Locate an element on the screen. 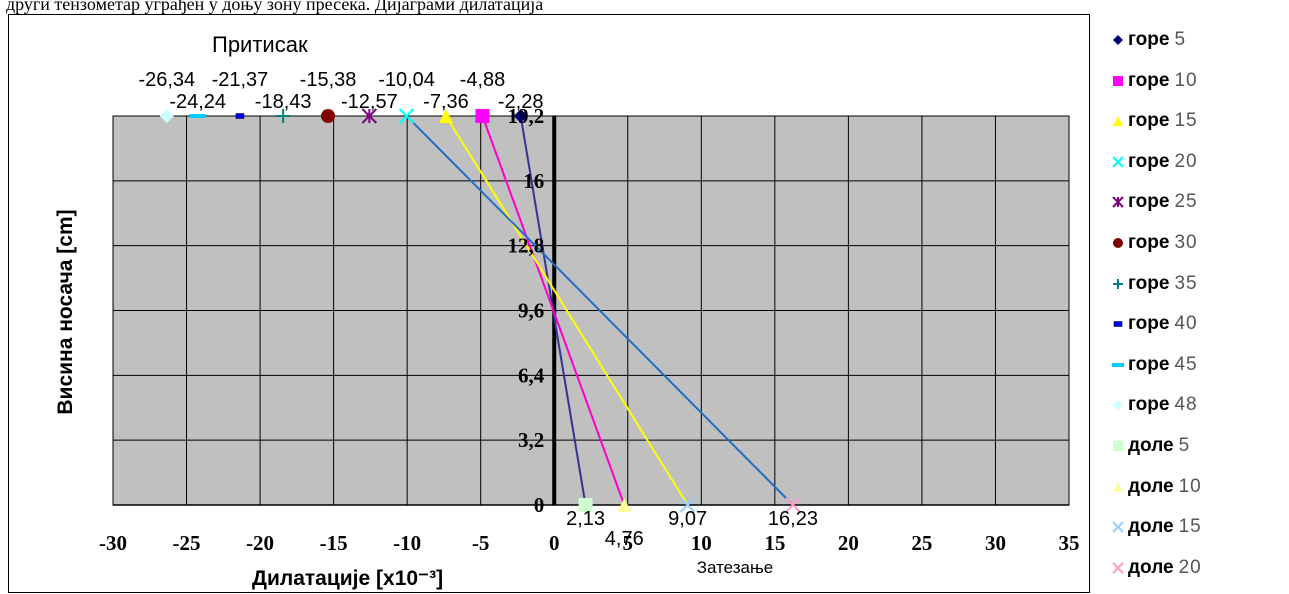 The image size is (1289, 594). legend-label-number: 35 is located at coordinates (1186, 283).